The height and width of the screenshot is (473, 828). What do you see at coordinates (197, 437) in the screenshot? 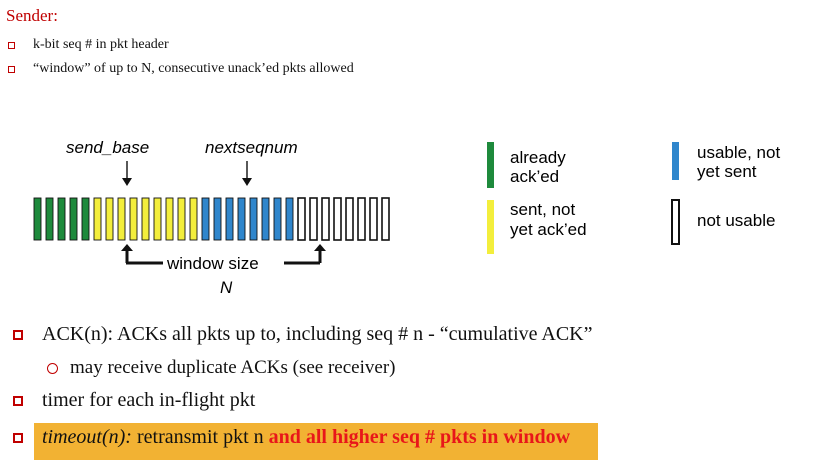
I see `timeout-plain: retransmit pkt n` at bounding box center [197, 437].